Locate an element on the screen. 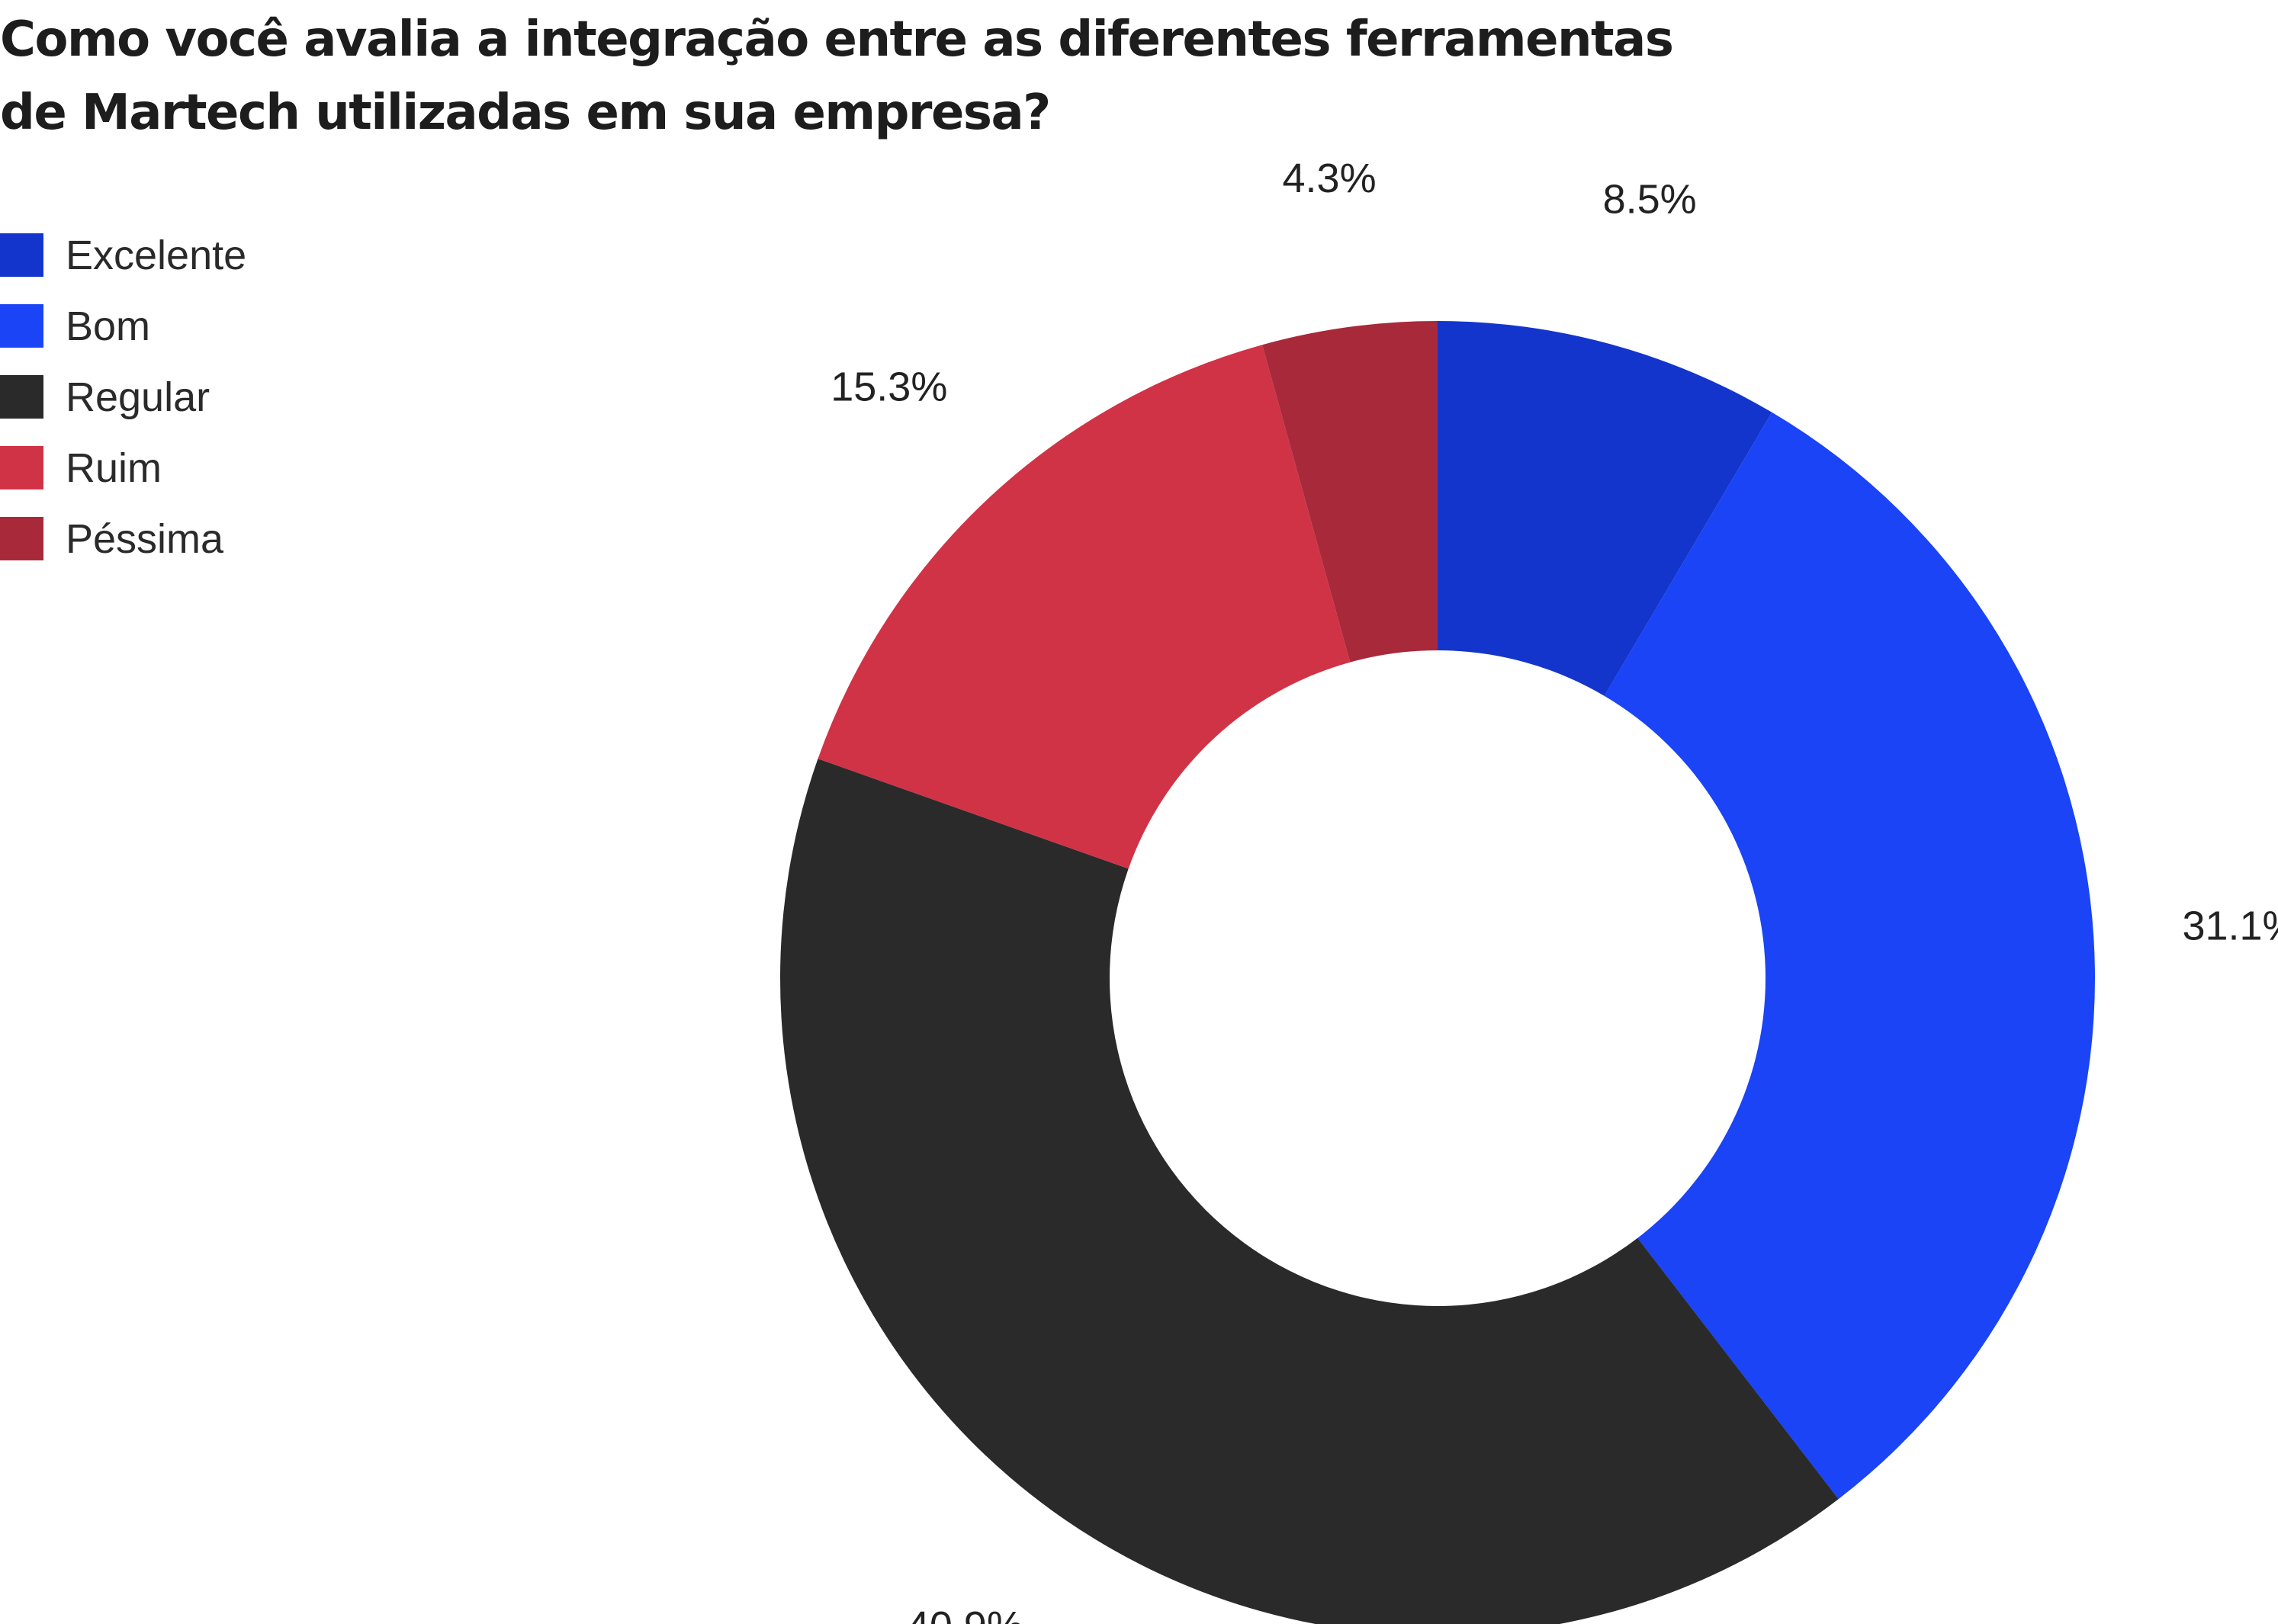  legend-item-bom: Bom is located at coordinates (123, 326).